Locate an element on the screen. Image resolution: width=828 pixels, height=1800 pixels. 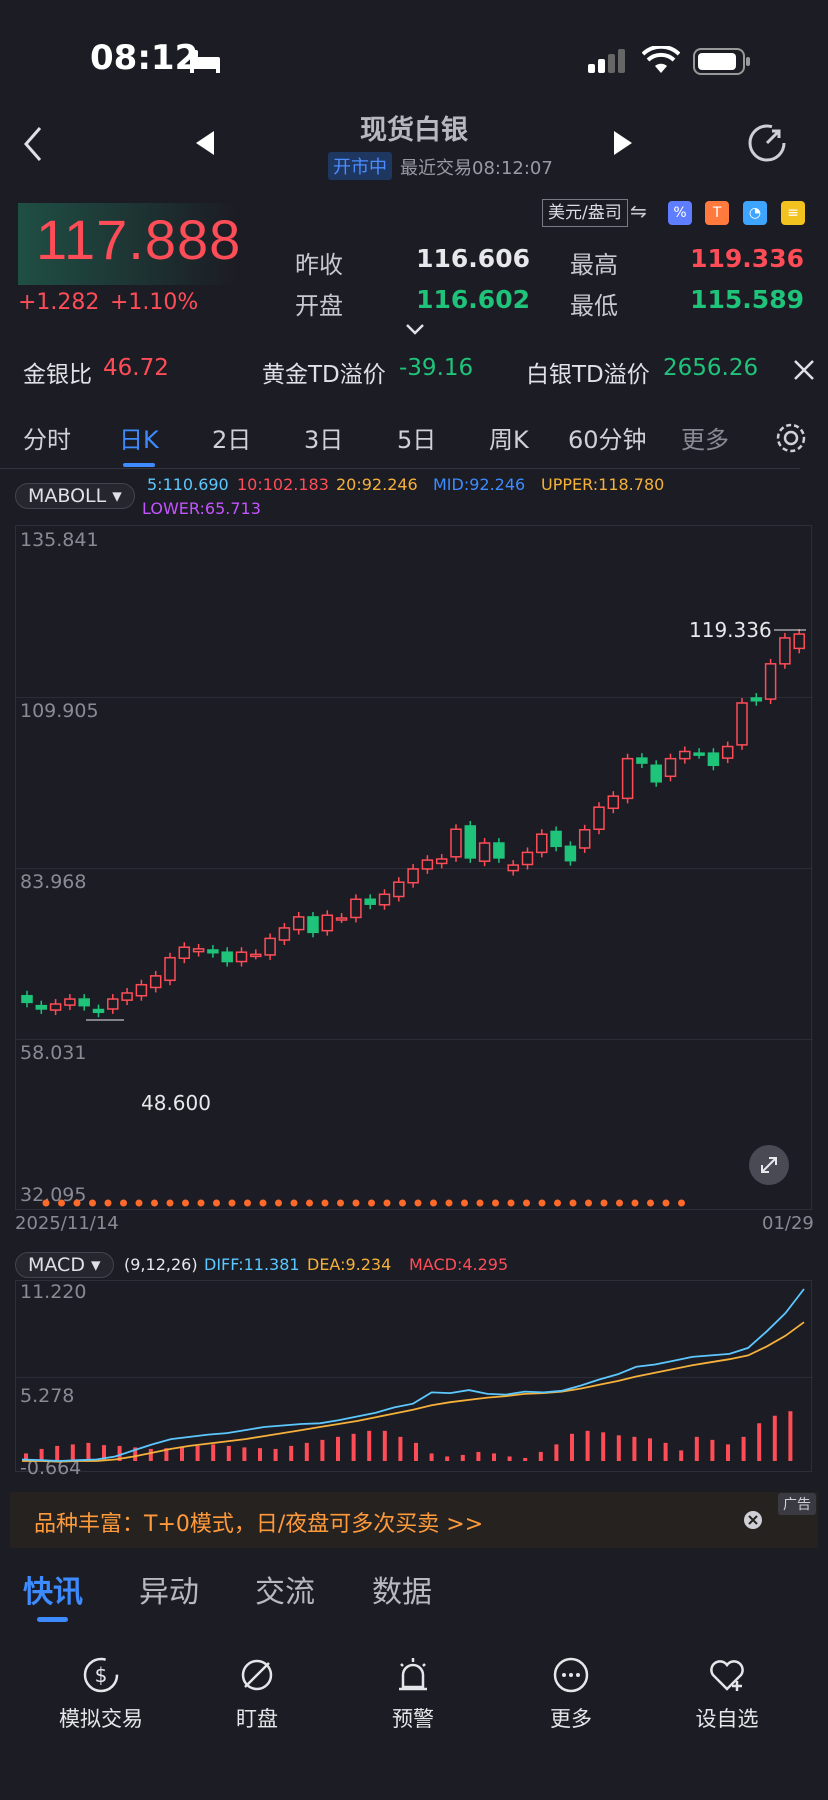
alert-button: 预警 is located at coordinates (413, 1694).